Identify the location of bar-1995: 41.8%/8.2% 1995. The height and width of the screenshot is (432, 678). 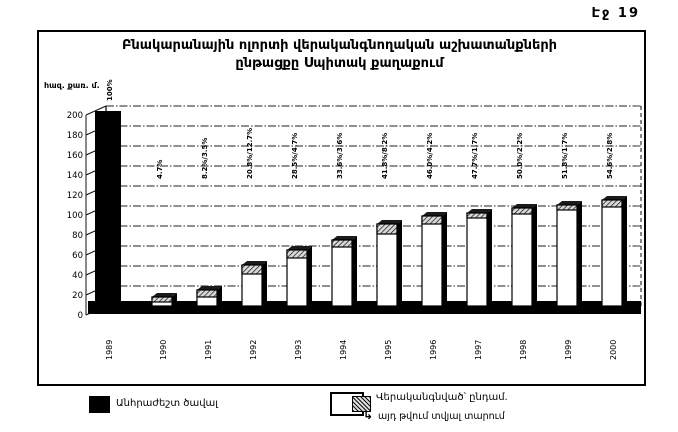
(389, 246).